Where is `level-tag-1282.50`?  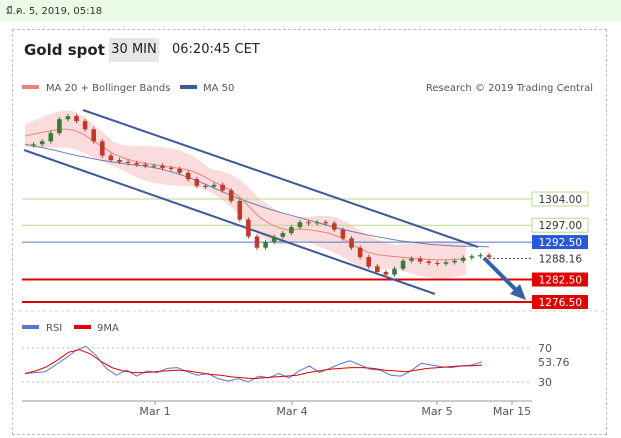
level-tag-1282.50 is located at coordinates (560, 279).